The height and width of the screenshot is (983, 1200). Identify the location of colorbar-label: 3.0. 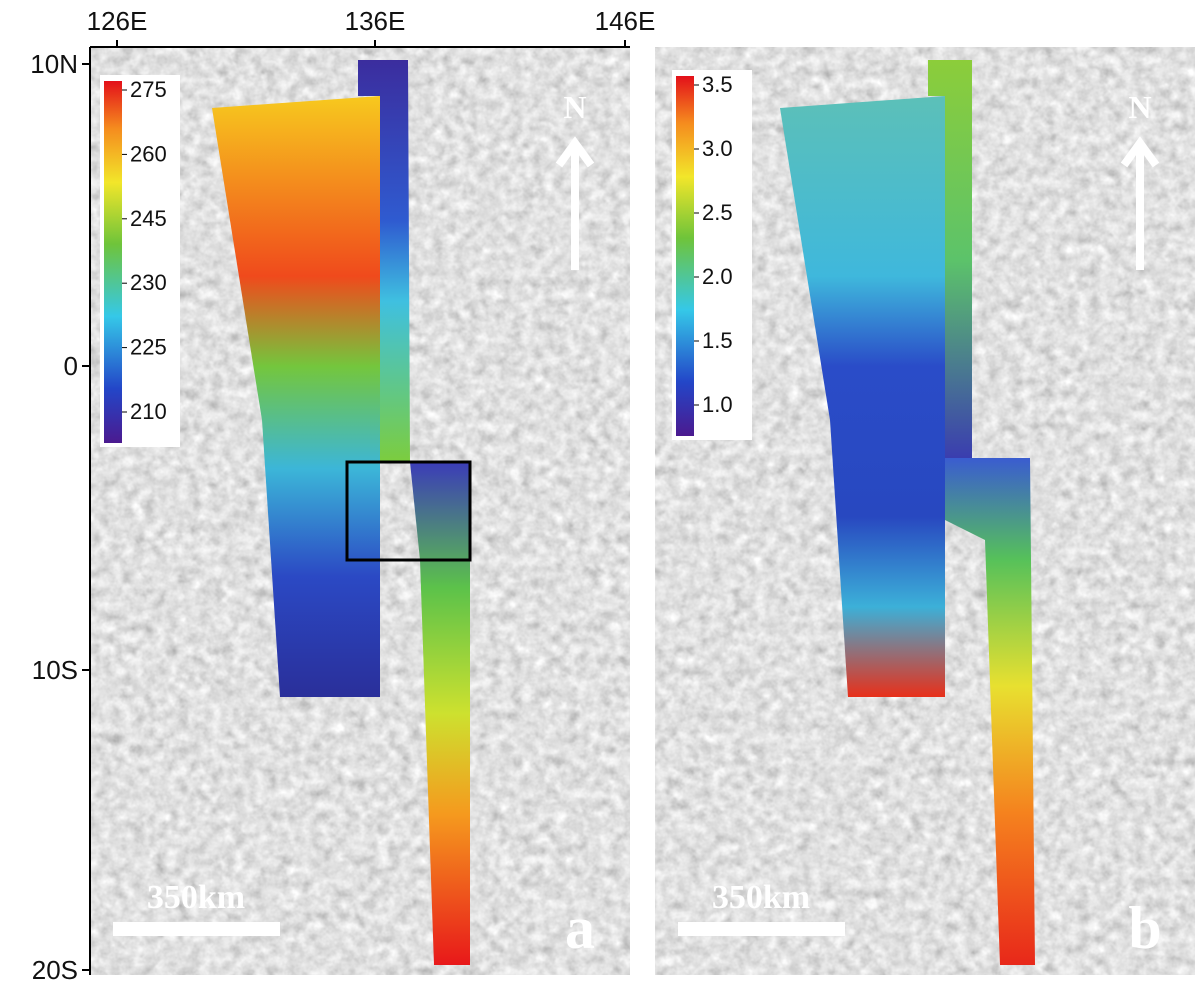
(717, 148).